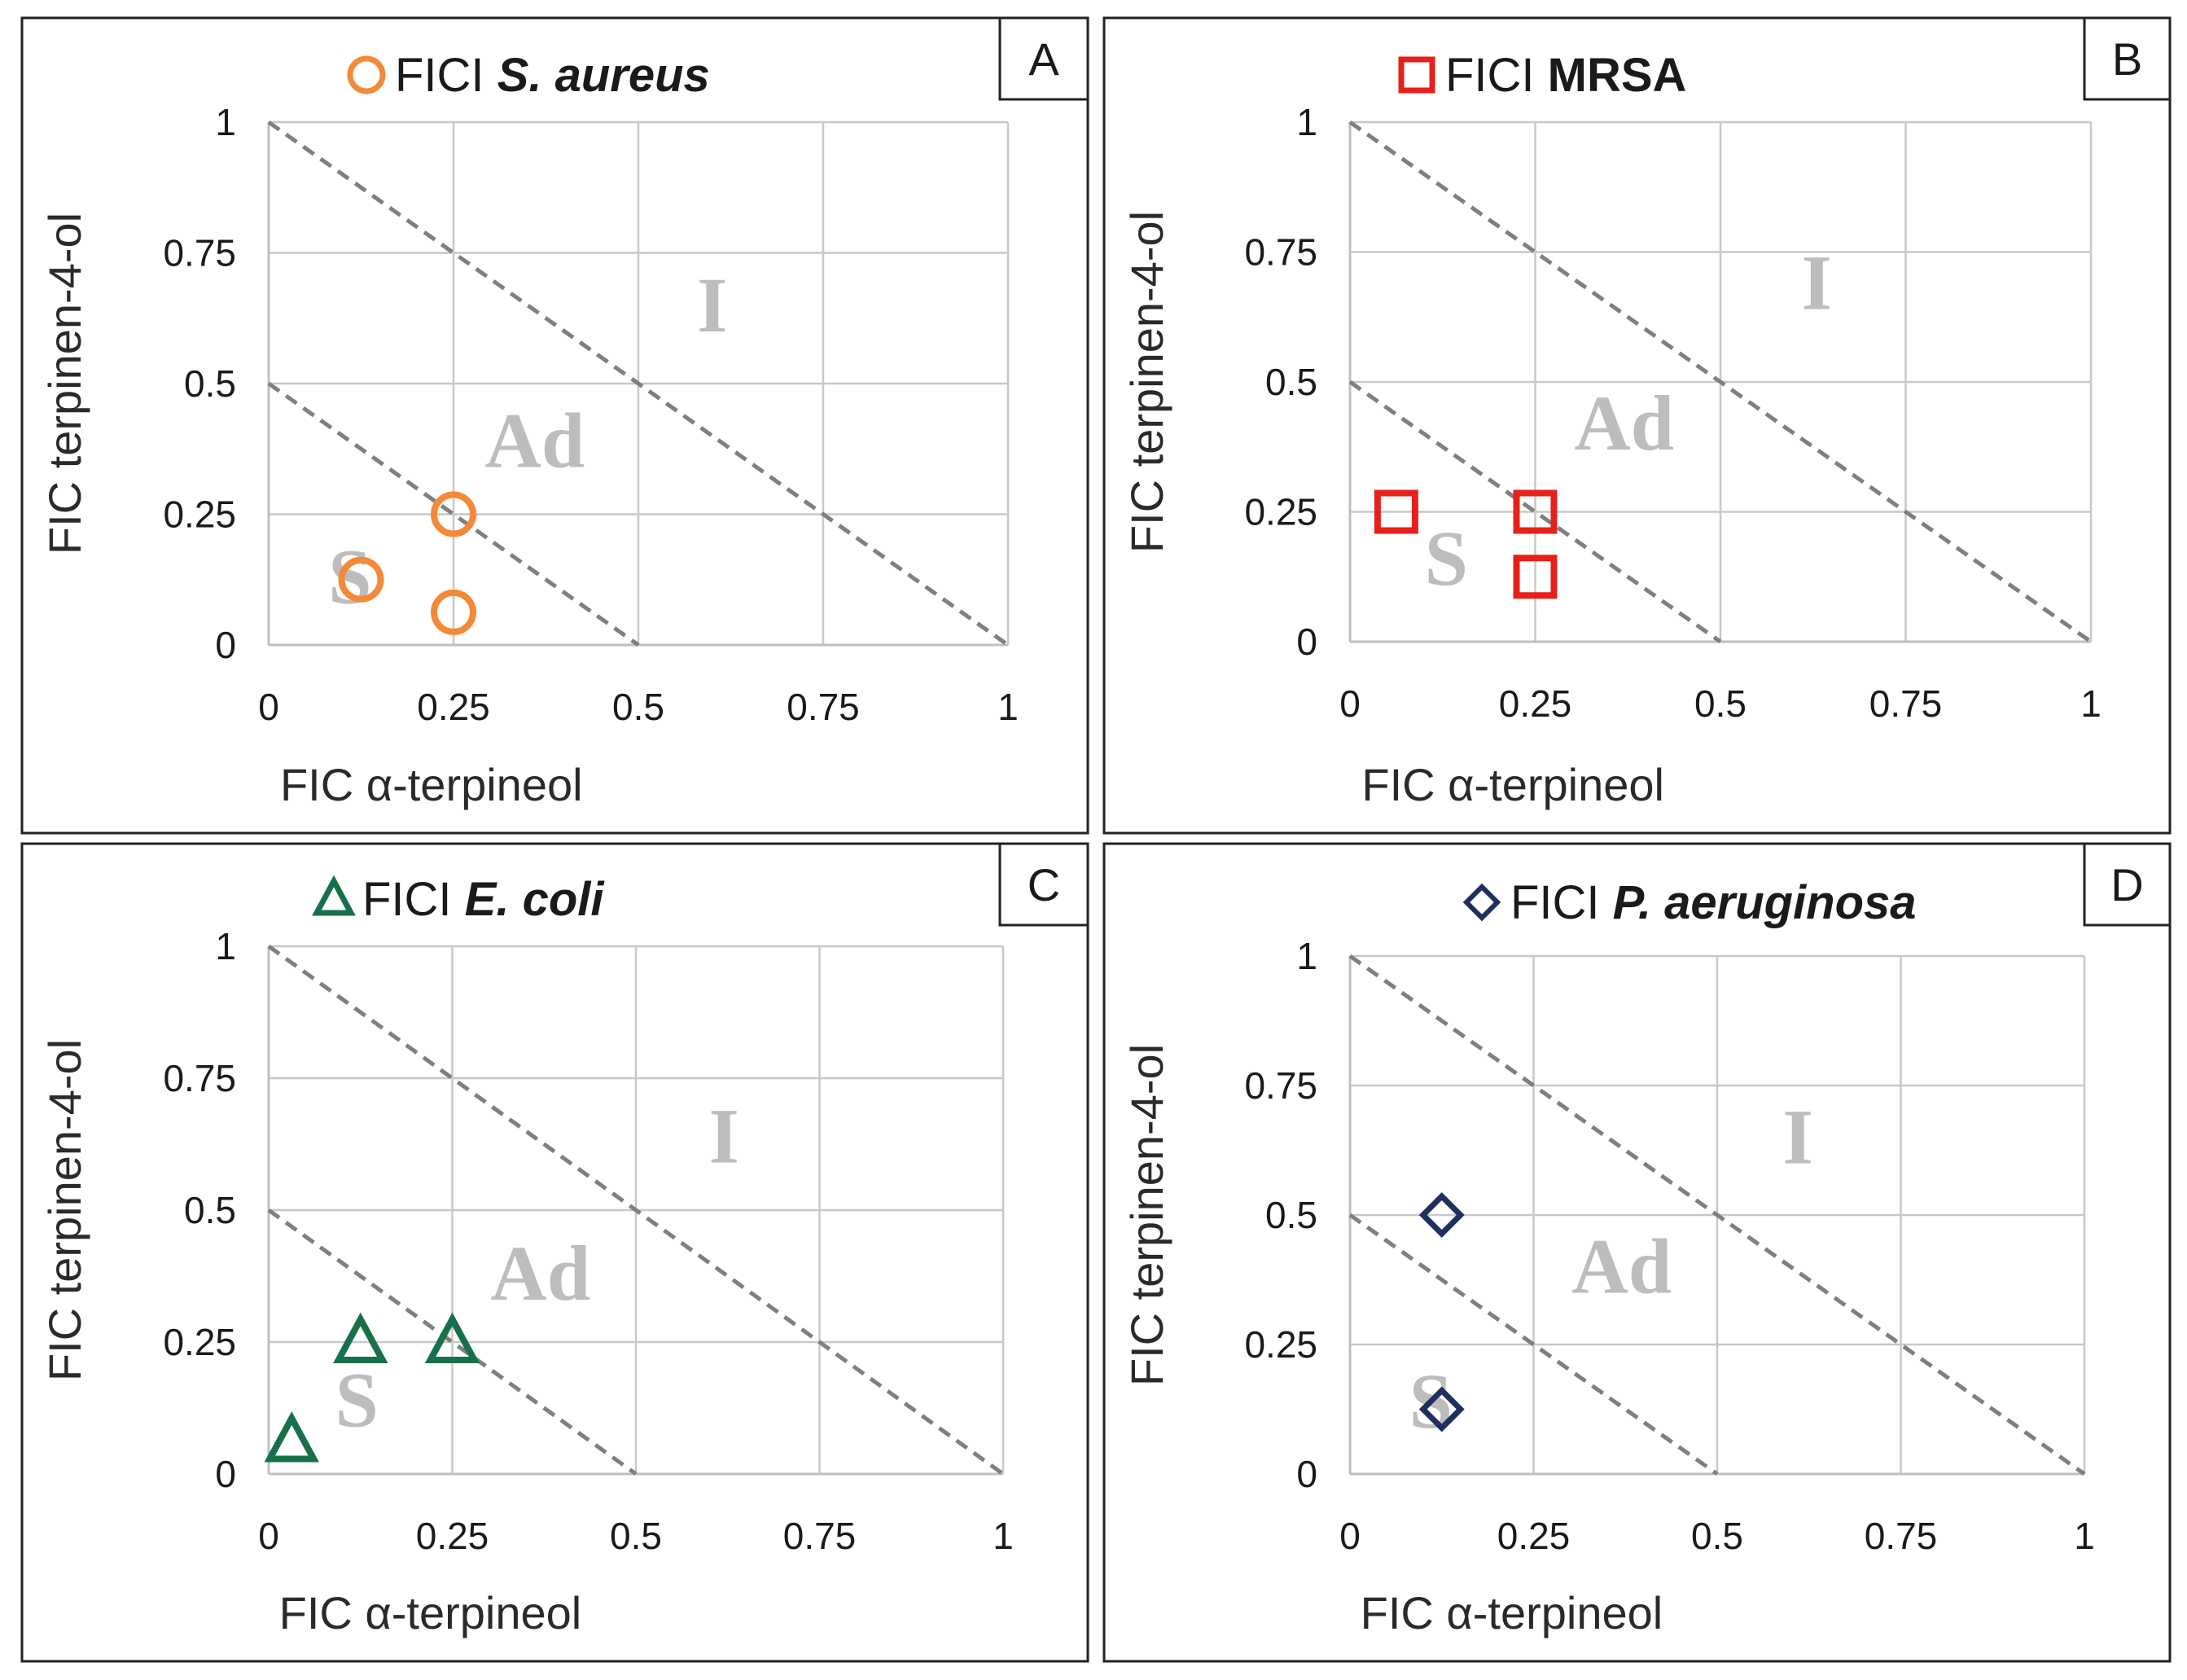 The width and height of the screenshot is (2187, 1680). What do you see at coordinates (603, 75) in the screenshot?
I see `chart-title-organism: S. aureus` at bounding box center [603, 75].